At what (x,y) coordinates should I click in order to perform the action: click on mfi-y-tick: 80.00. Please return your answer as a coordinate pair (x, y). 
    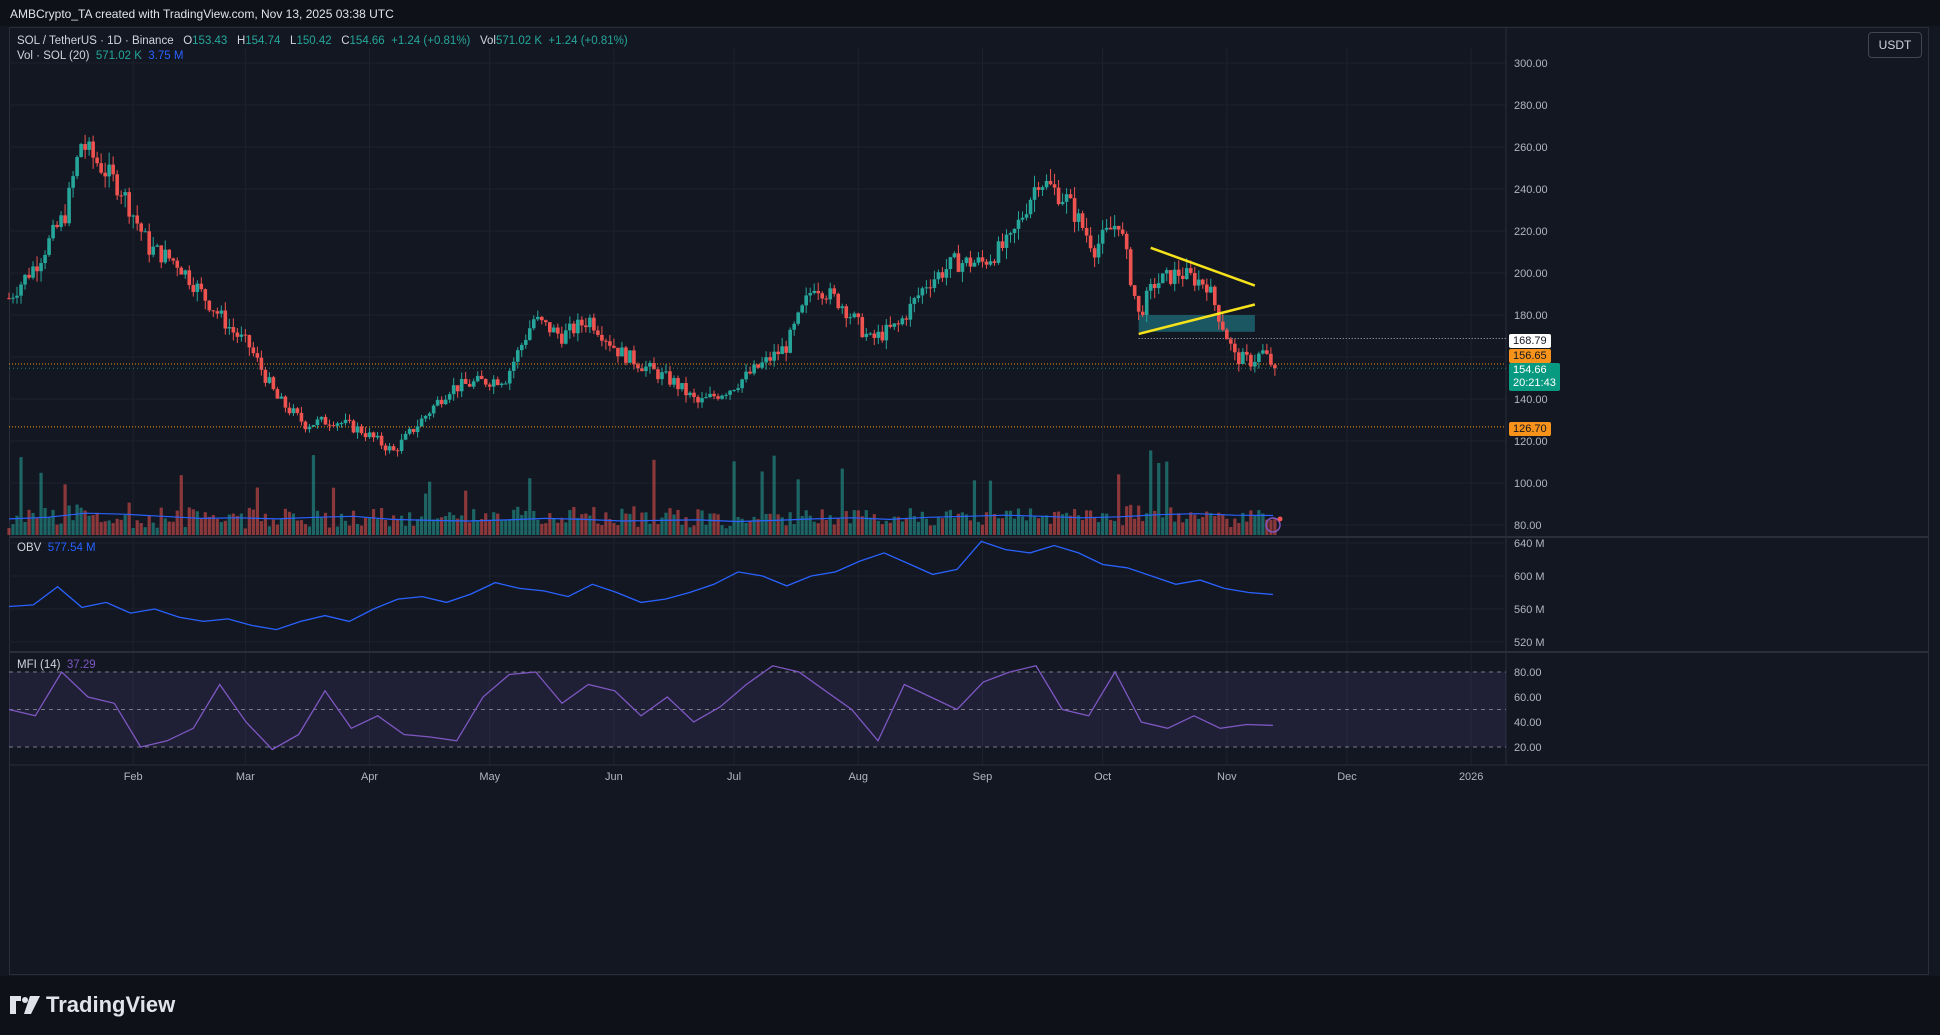
    Looking at the image, I should click on (1528, 673).